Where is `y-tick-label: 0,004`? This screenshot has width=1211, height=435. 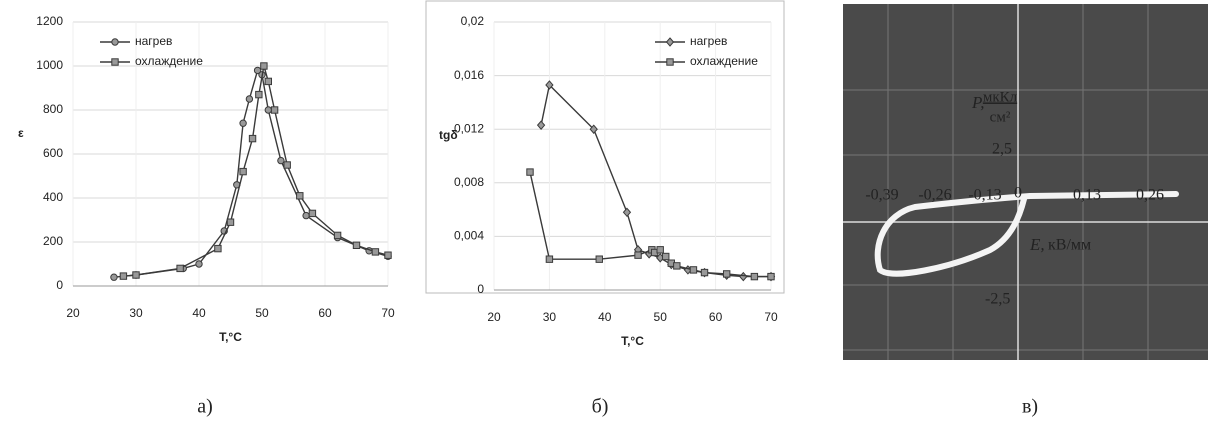
y-tick-label: 0,004 is located at coordinates (469, 236).